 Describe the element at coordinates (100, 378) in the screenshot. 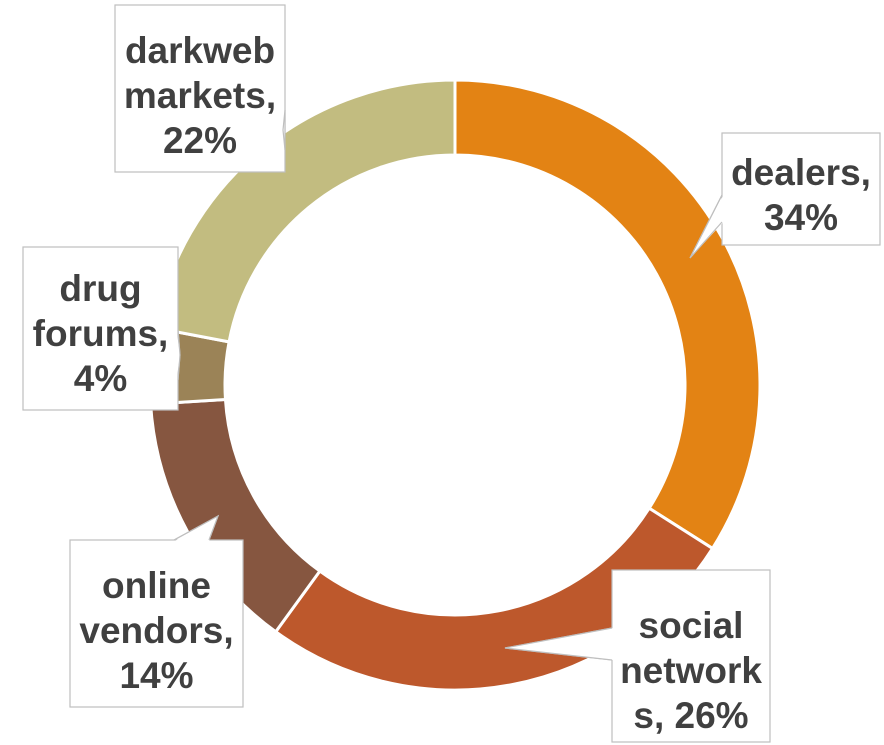

I see `data-label-line: 4%` at that location.